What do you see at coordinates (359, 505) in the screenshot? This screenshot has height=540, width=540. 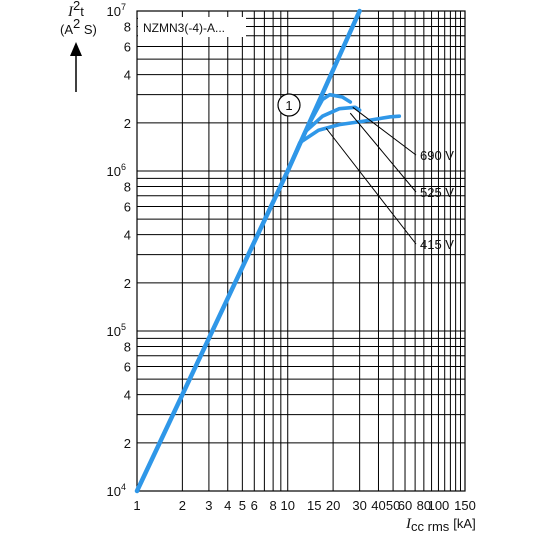 I see `x-tick-label: 30` at bounding box center [359, 505].